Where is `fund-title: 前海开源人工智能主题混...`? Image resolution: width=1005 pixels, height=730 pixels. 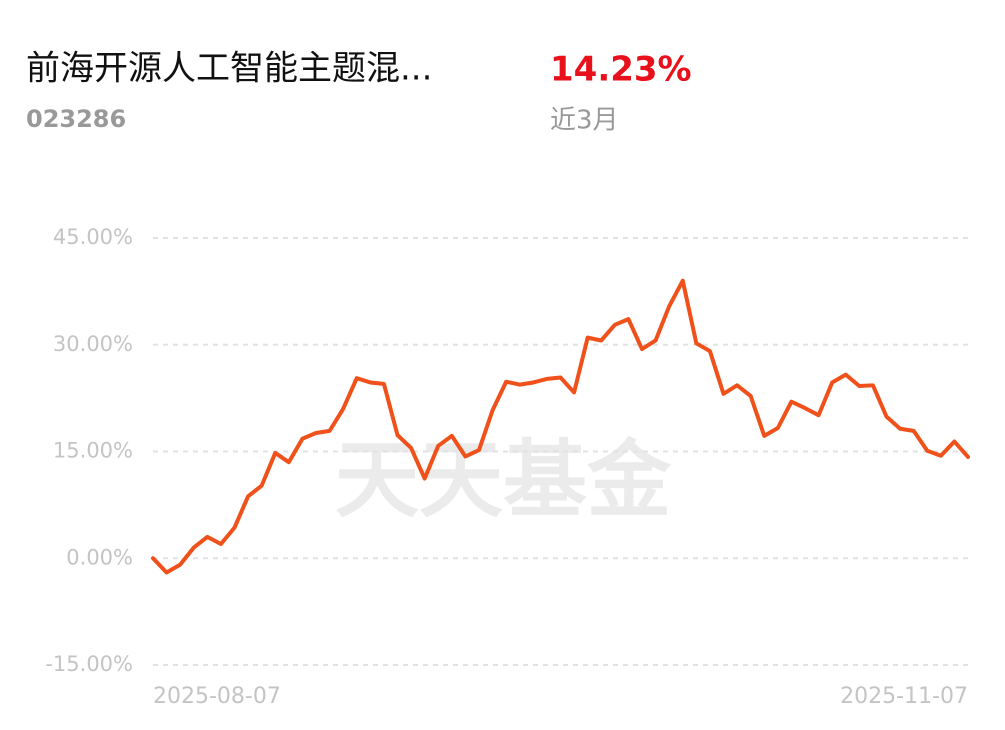
fund-title: 前海开源人工智能主题混... is located at coordinates (229, 69).